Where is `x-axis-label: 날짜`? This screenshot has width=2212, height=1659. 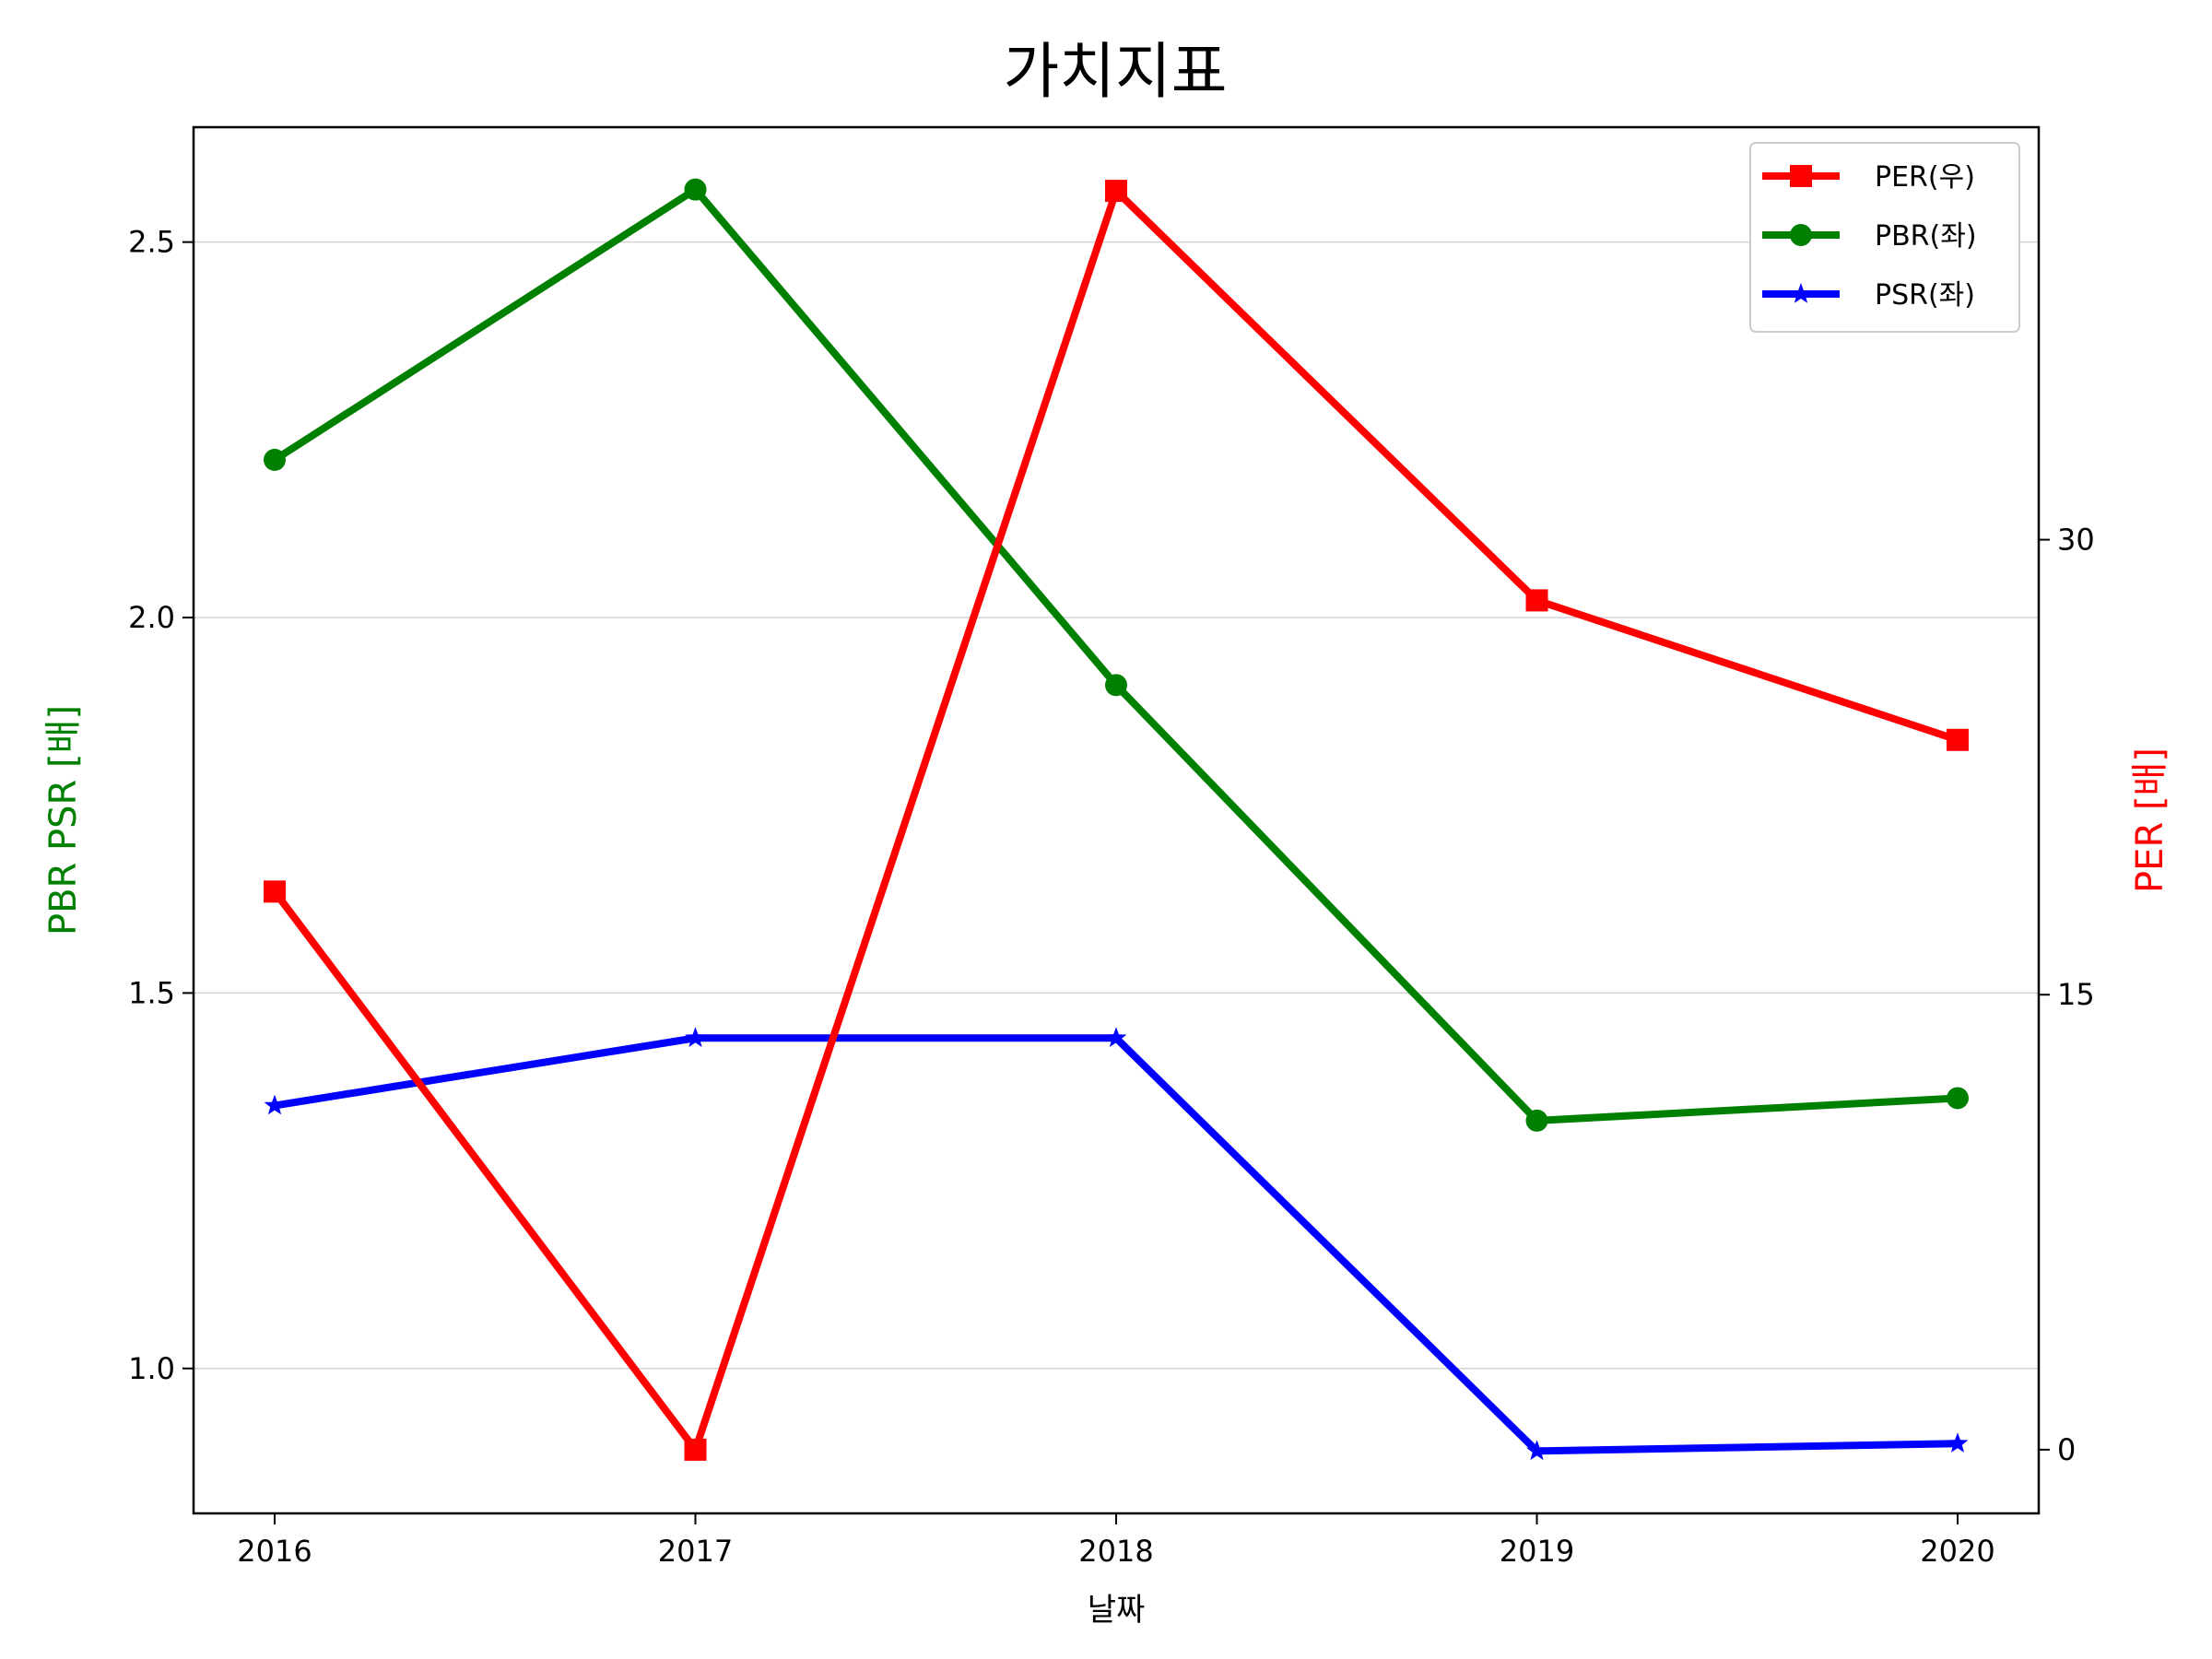
x-axis-label: 날짜 is located at coordinates (1117, 1610).